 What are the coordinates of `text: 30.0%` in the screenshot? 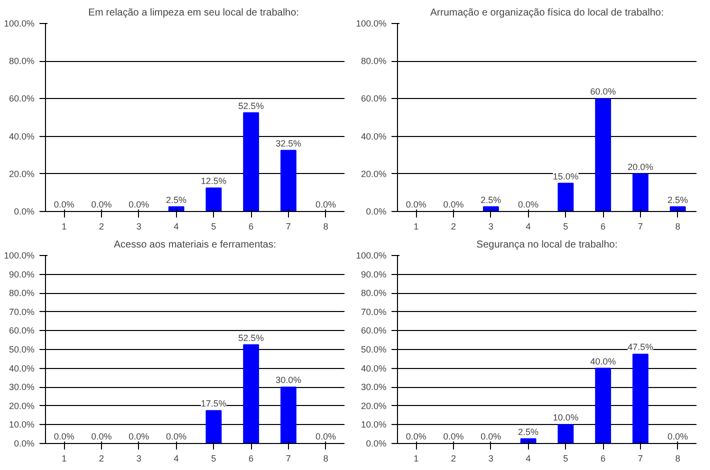 It's located at (289, 380).